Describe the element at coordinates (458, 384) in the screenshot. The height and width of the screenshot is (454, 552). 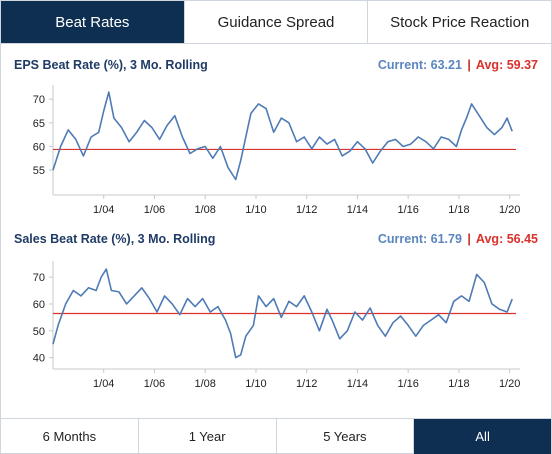
I see `sales-x-tick-label: 1/18` at that location.